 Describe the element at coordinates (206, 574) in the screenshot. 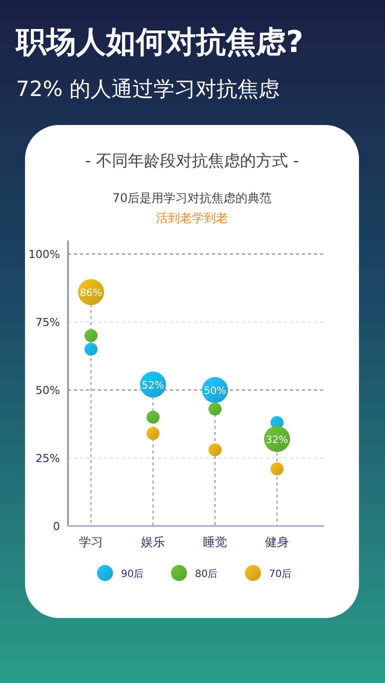

I see `legend-label: 80后` at that location.